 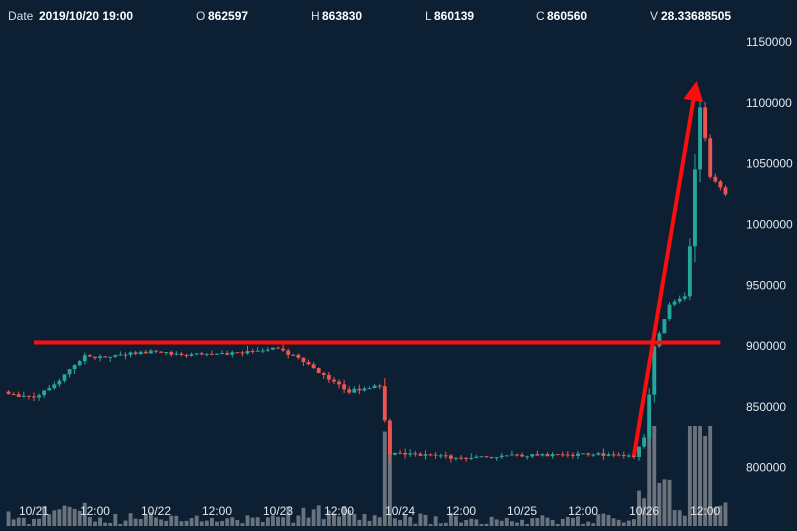 What do you see at coordinates (21, 16) in the screenshot?
I see `date-label: Date` at bounding box center [21, 16].